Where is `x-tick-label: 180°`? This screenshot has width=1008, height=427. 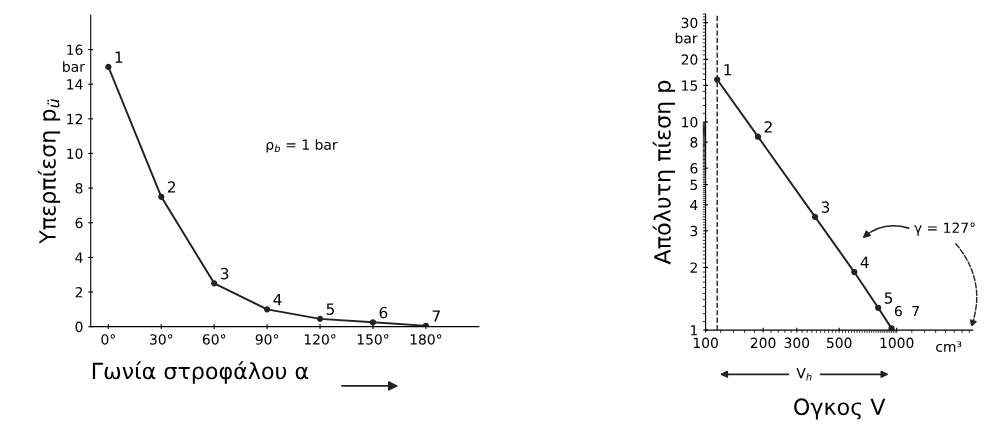
x-tick-label: 180° is located at coordinates (426, 339).